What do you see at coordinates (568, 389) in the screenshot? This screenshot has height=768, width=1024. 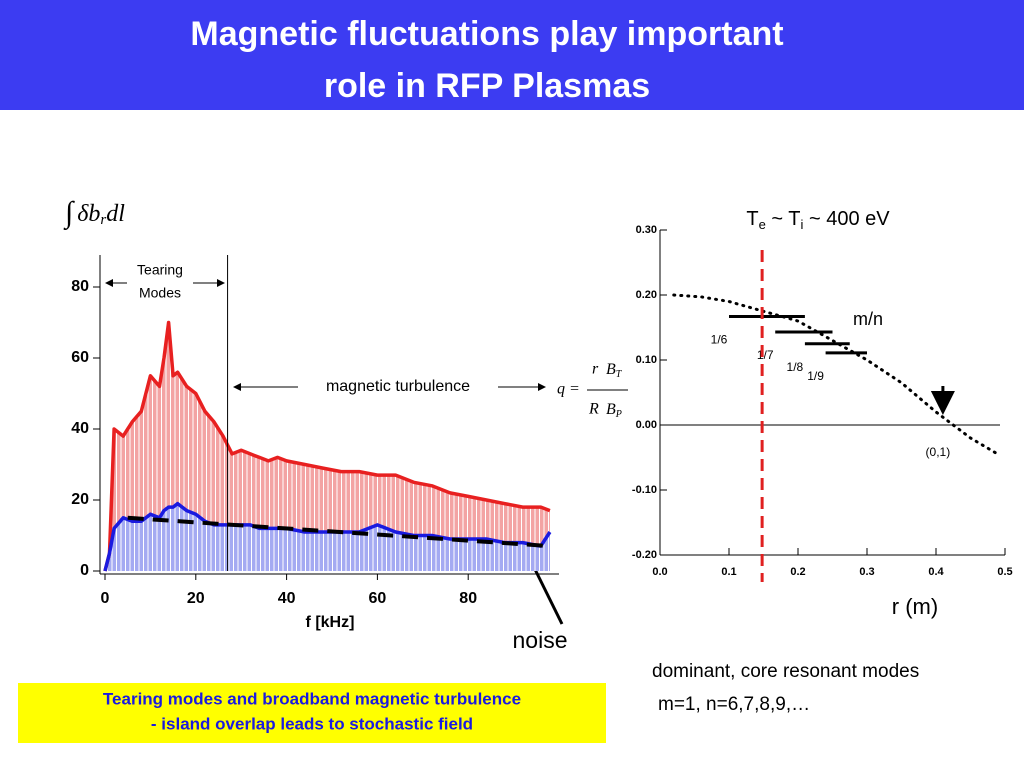 I see `q-part: q =` at bounding box center [568, 389].